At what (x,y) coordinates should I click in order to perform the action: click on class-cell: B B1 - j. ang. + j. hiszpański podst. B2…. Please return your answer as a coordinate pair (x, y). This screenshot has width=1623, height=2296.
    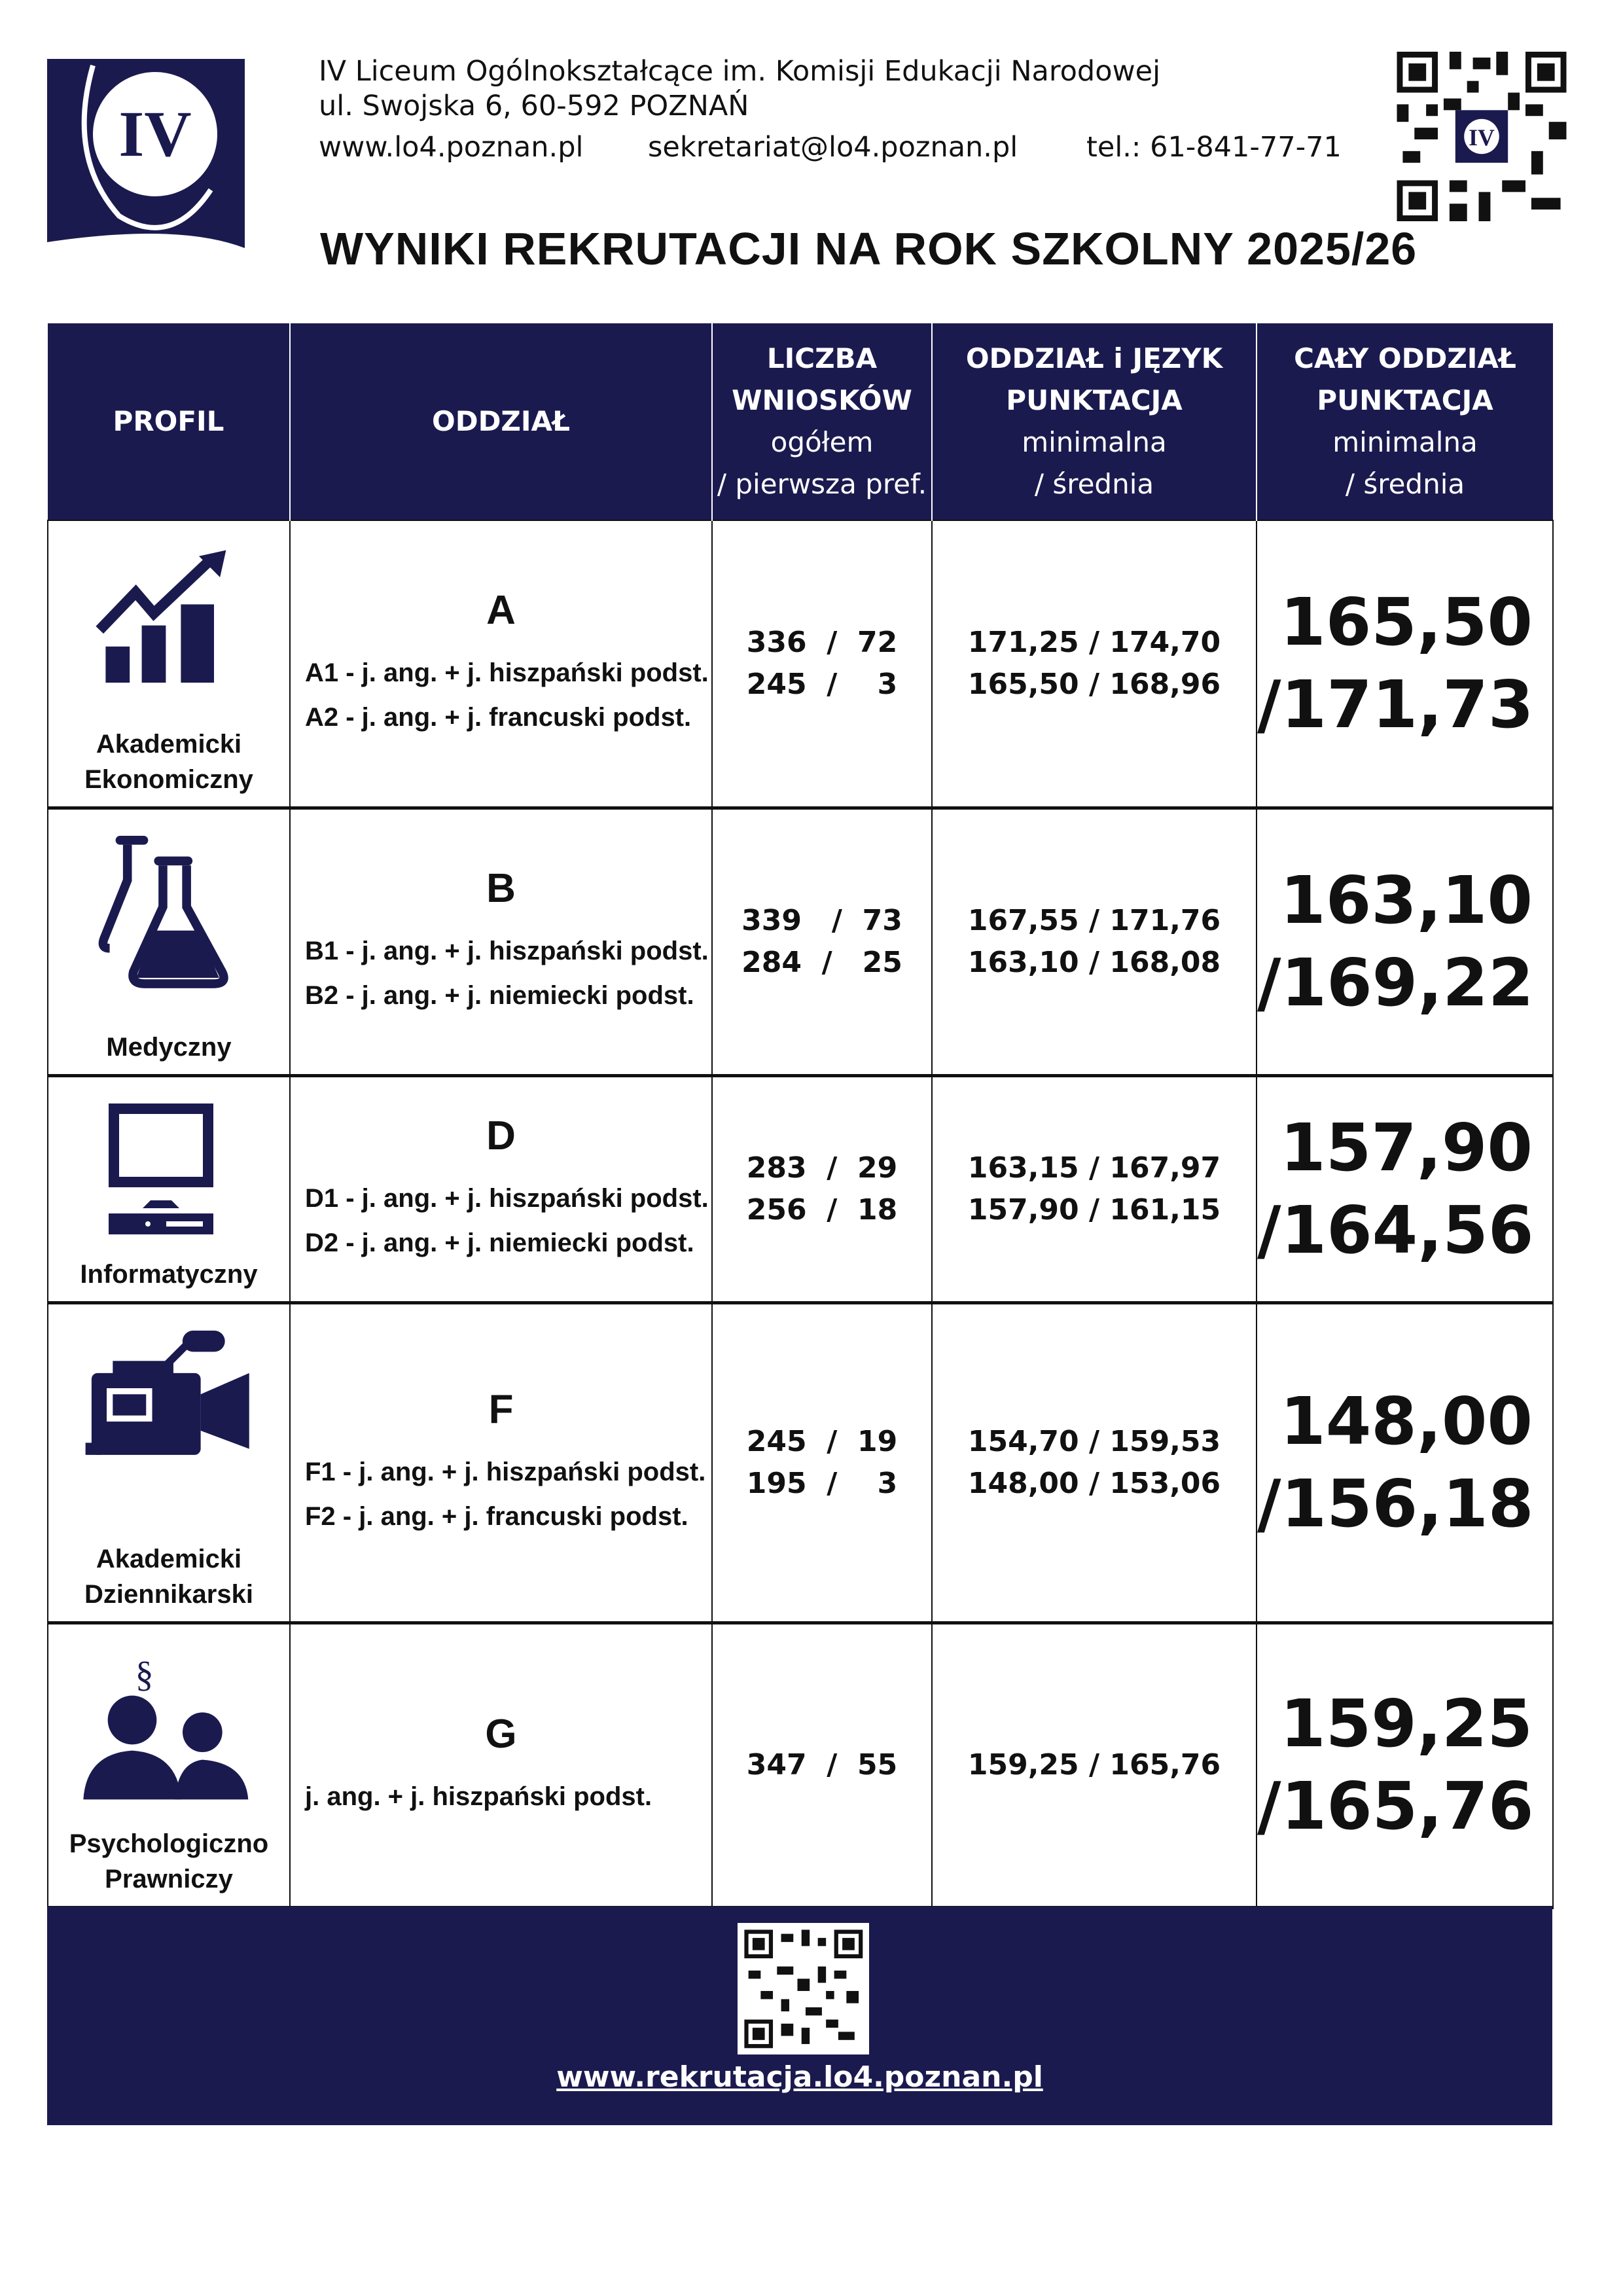
    Looking at the image, I should click on (501, 942).